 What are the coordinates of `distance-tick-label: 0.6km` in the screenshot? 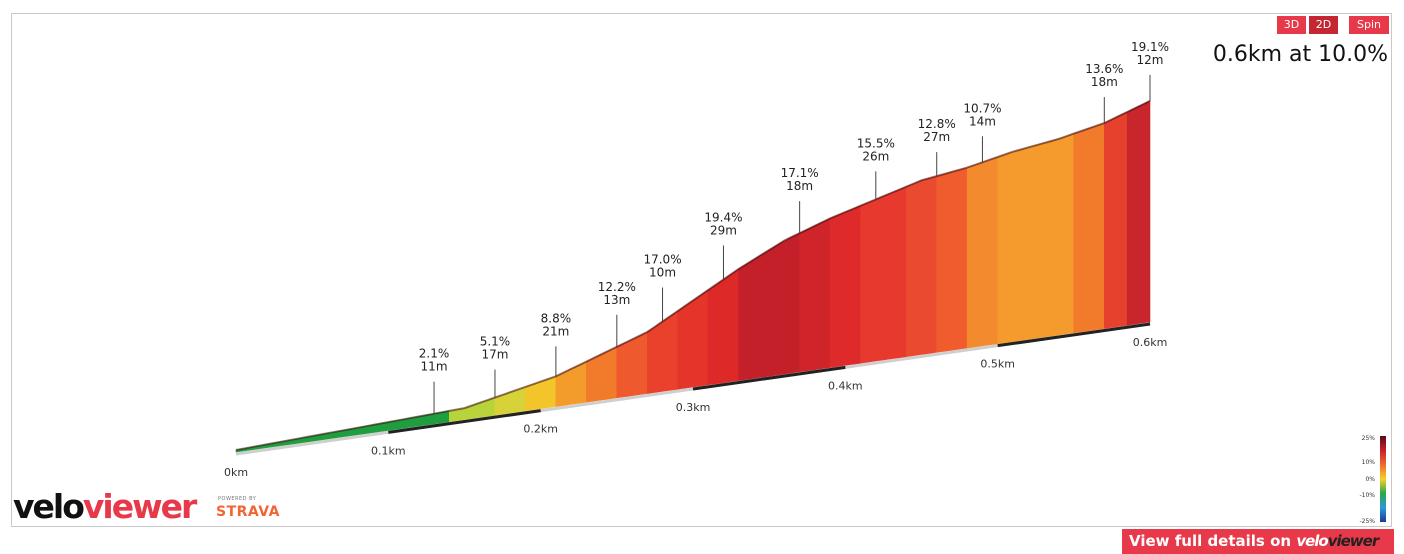 It's located at (1150, 342).